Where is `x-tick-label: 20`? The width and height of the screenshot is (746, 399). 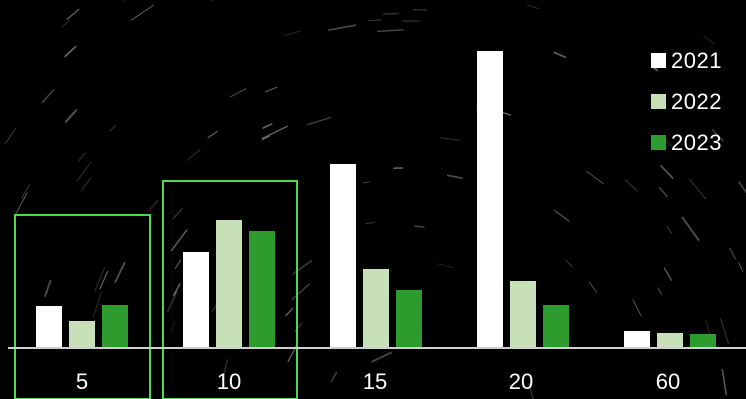 x-tick-label: 20 is located at coordinates (521, 381).